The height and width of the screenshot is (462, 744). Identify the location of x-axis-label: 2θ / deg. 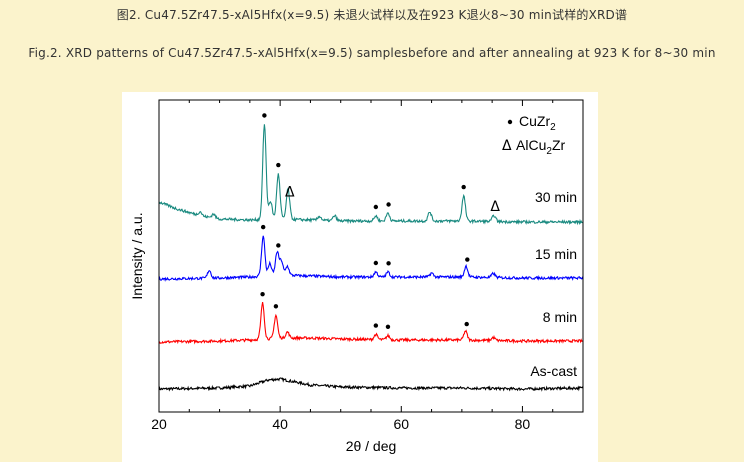
(371, 446).